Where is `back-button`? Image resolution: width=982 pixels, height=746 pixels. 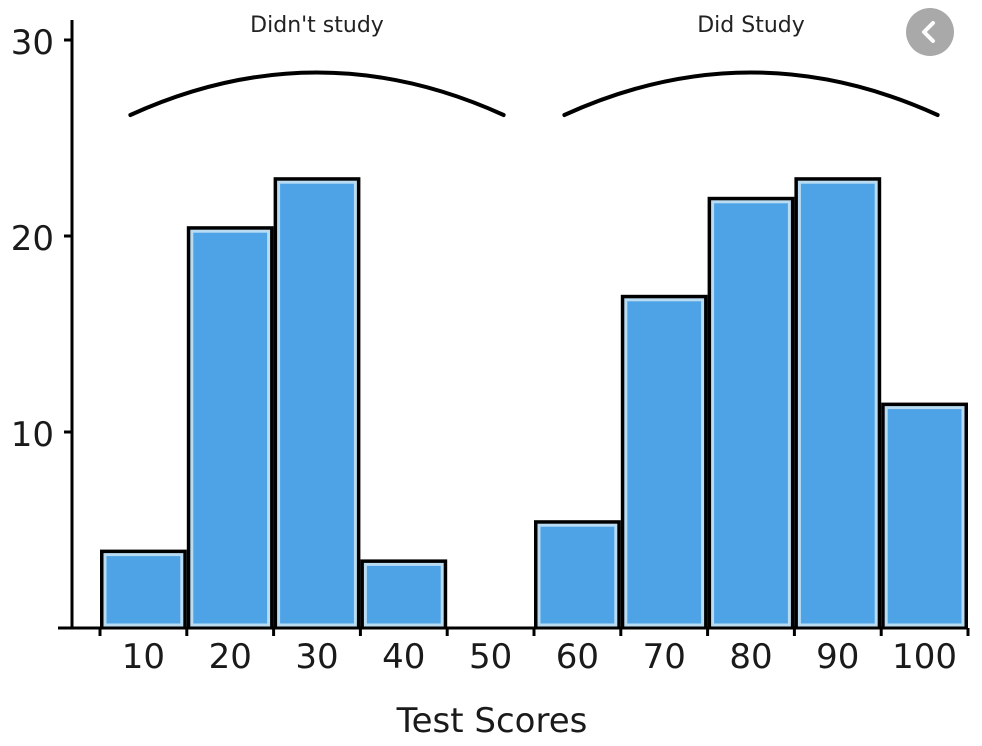 back-button is located at coordinates (930, 32).